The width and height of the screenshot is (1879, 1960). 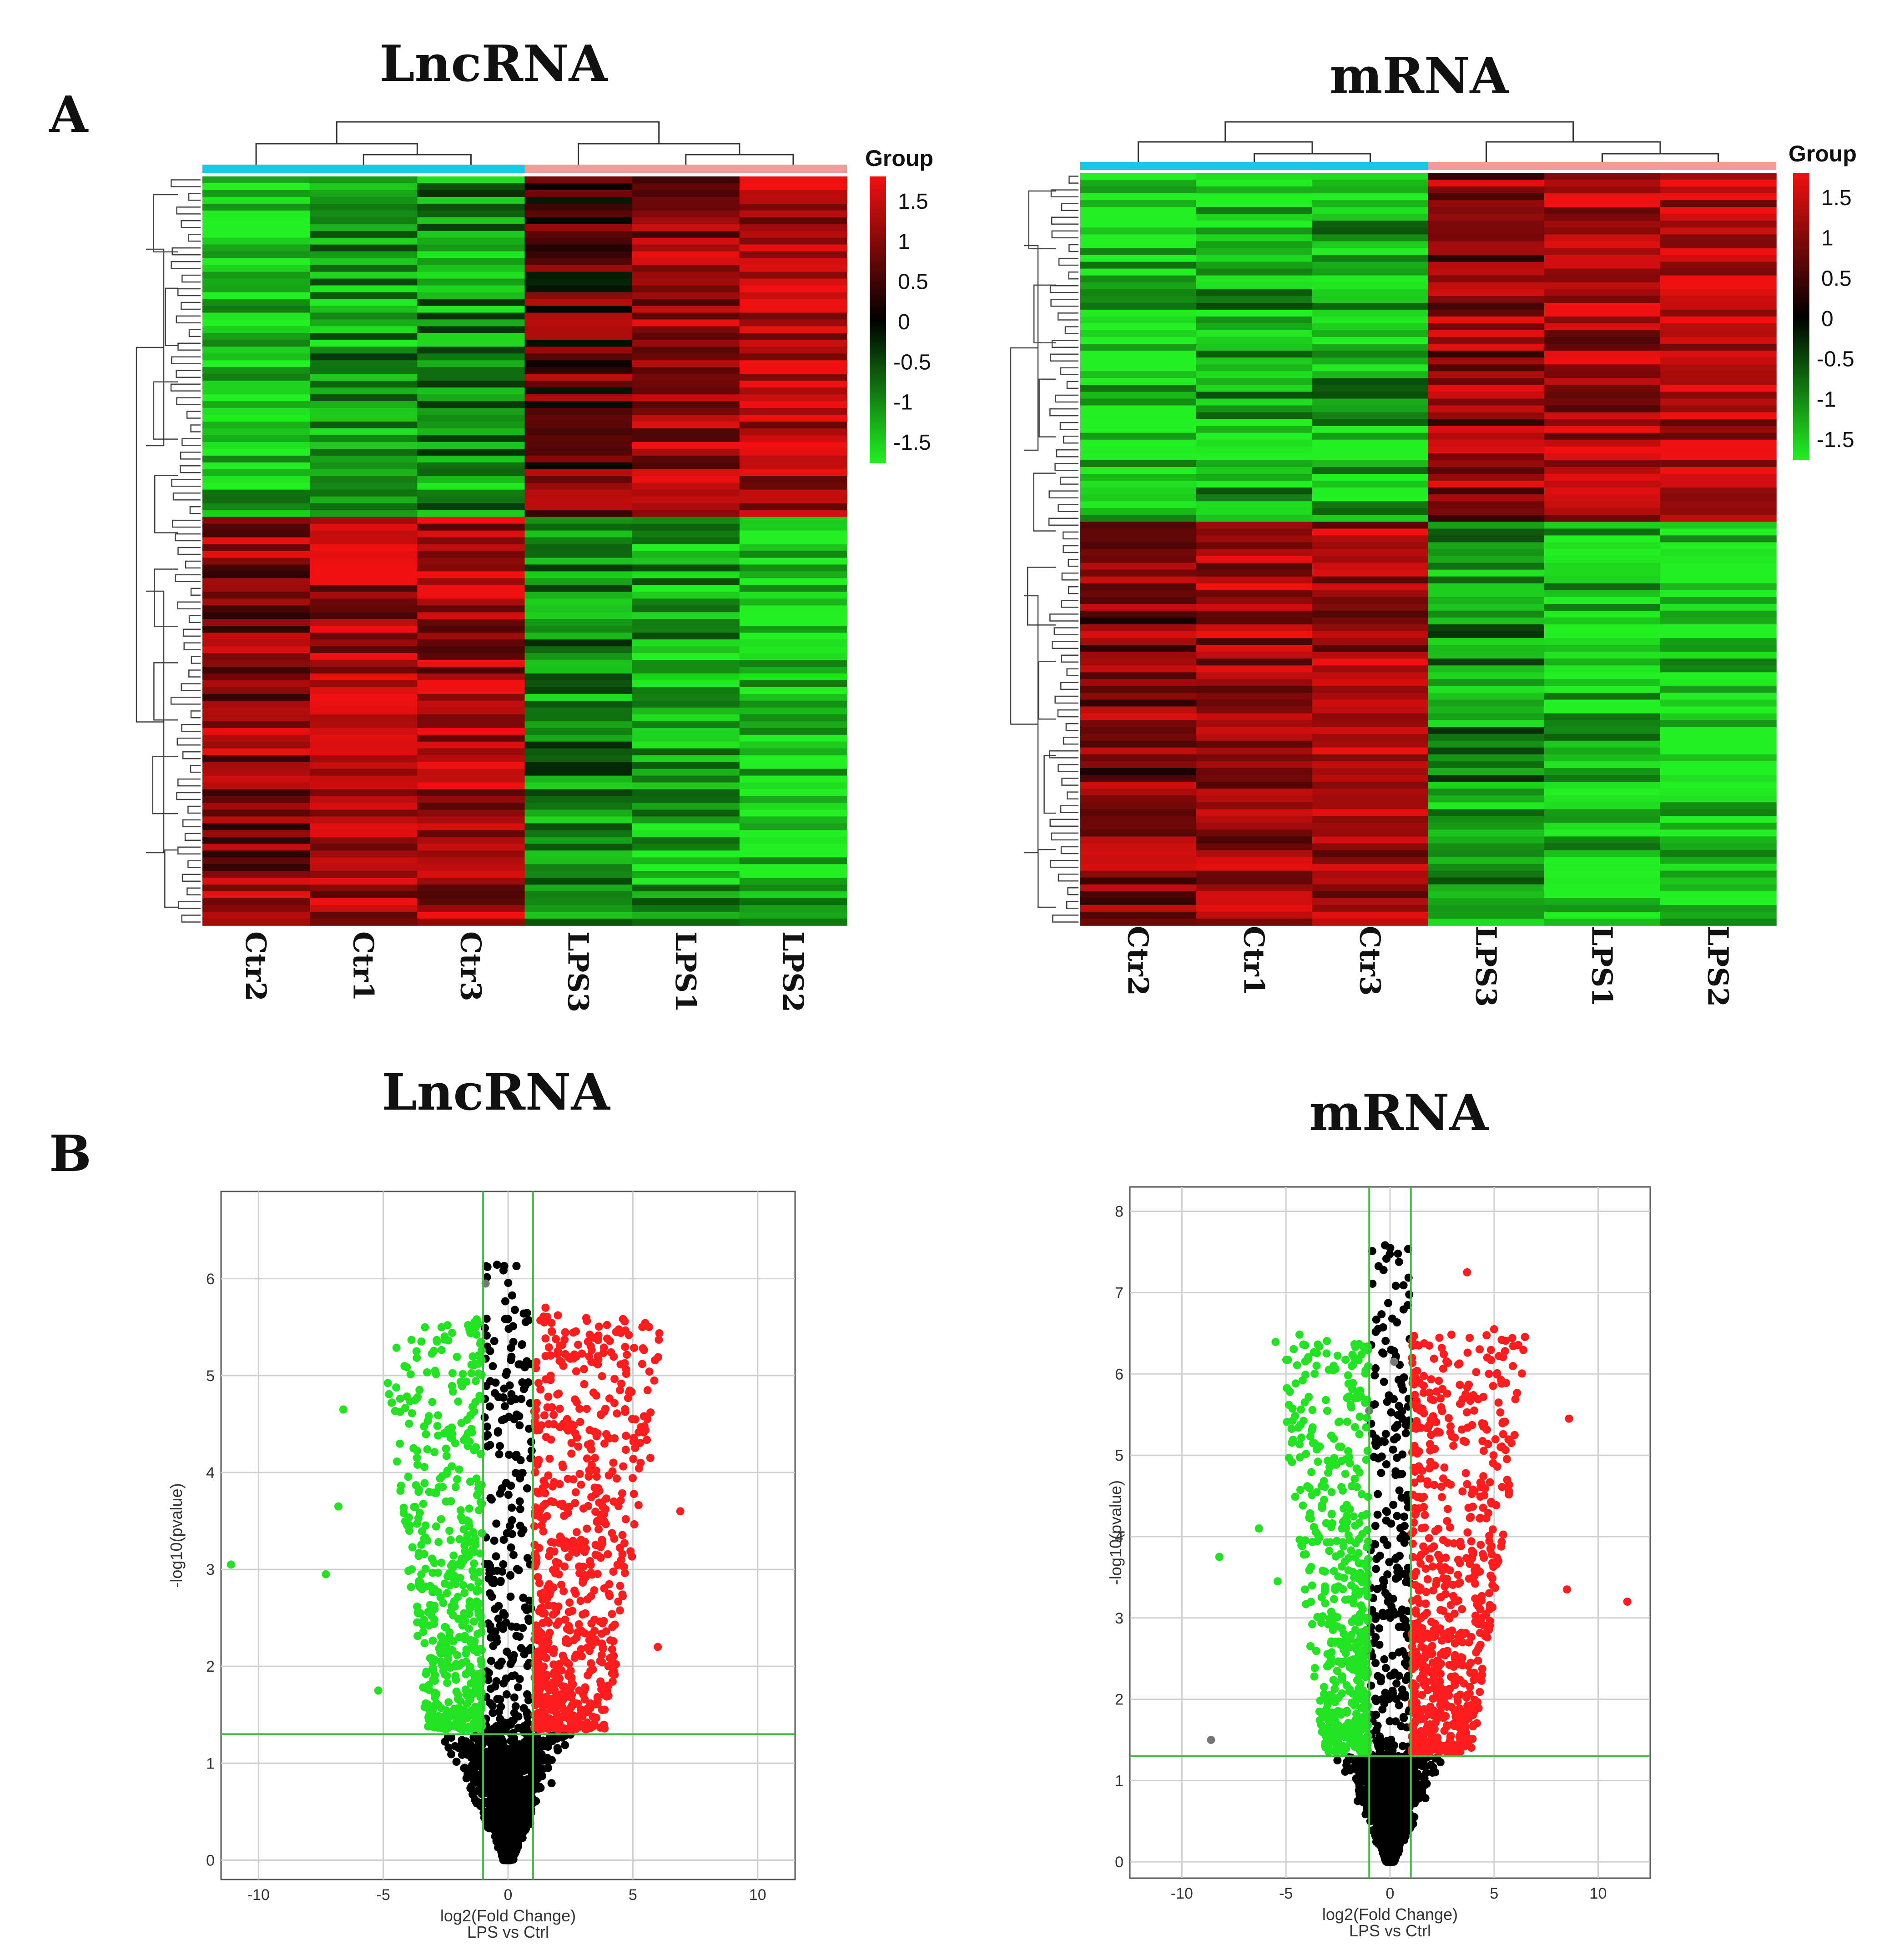 I want to click on heatmap-column-Ctr1, so click(x=364, y=551).